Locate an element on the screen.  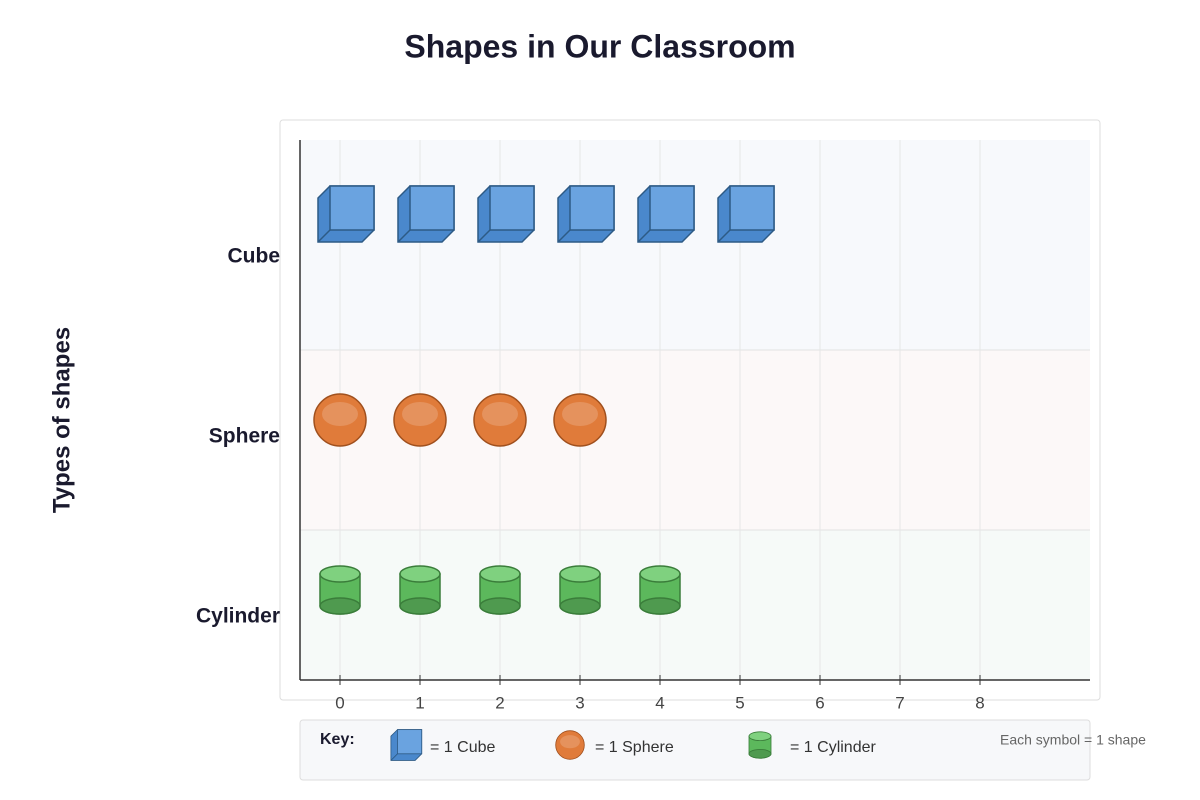
key-entry: = 1 Cube is located at coordinates (462, 747).